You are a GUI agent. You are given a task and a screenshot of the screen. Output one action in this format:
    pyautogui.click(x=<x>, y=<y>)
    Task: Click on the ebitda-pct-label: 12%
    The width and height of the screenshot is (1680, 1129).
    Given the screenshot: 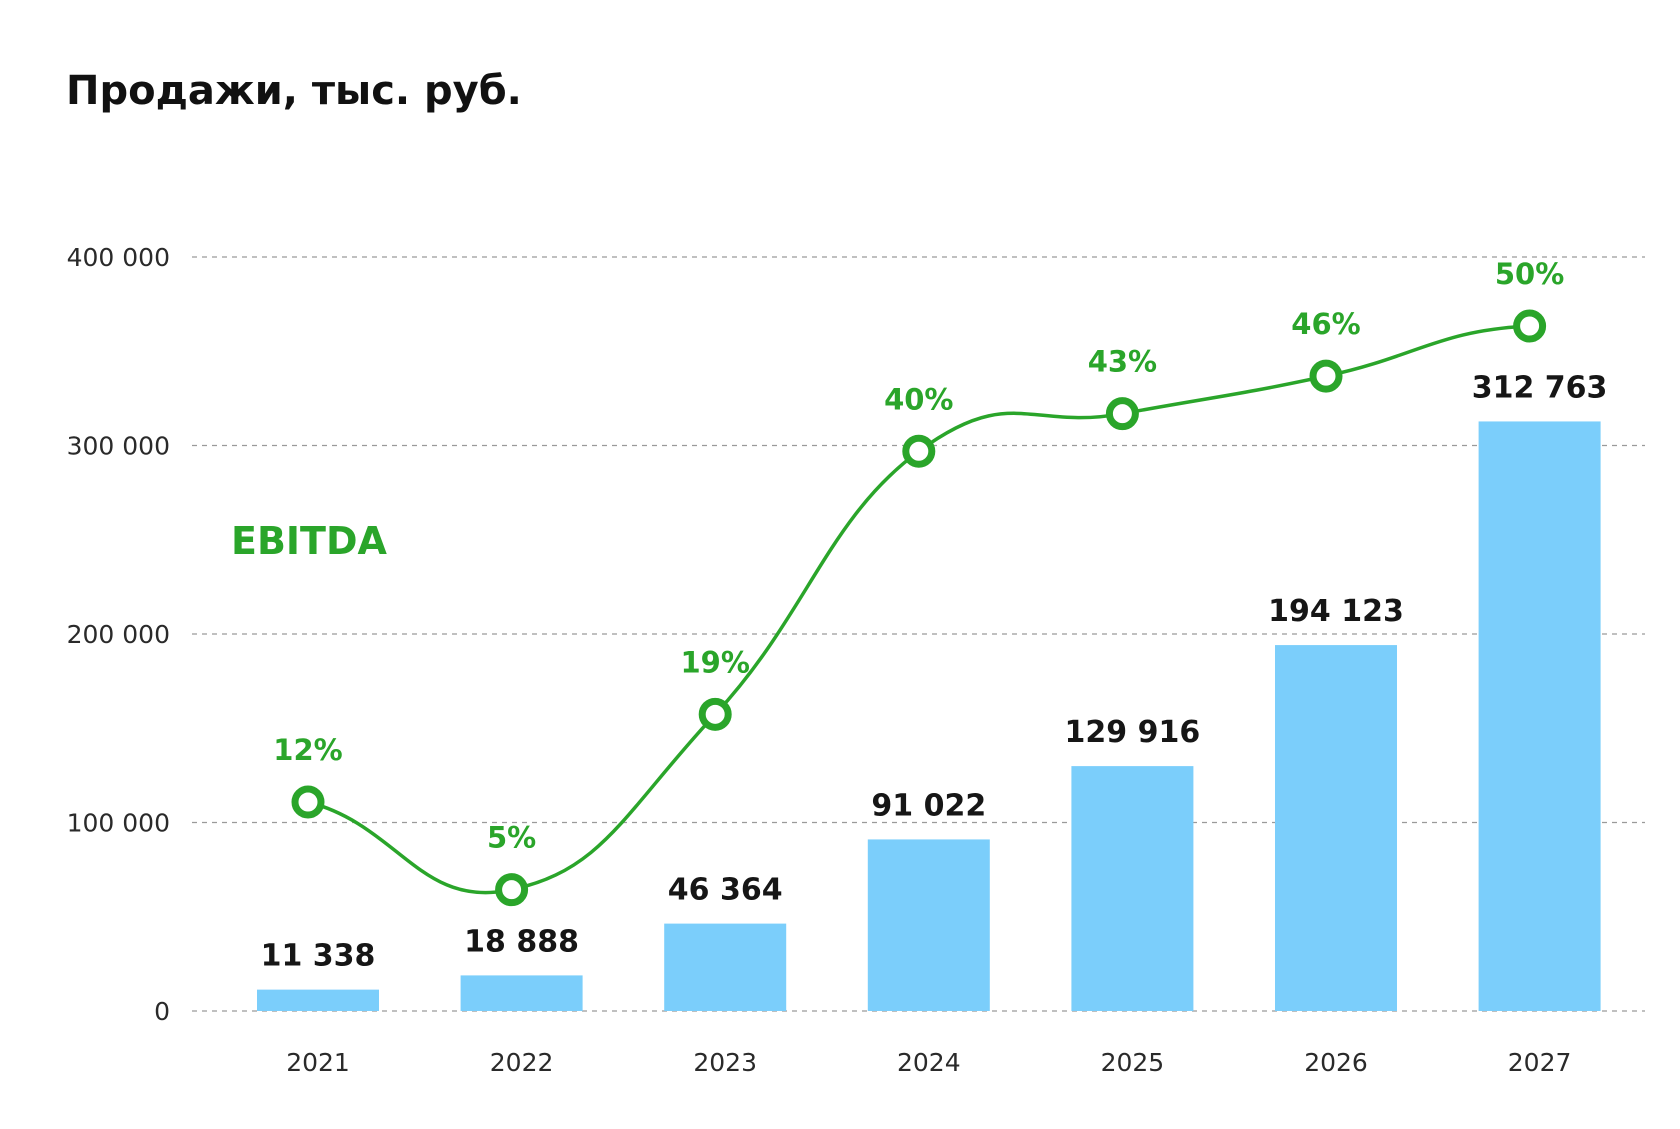 What is the action you would take?
    pyautogui.click(x=307, y=750)
    